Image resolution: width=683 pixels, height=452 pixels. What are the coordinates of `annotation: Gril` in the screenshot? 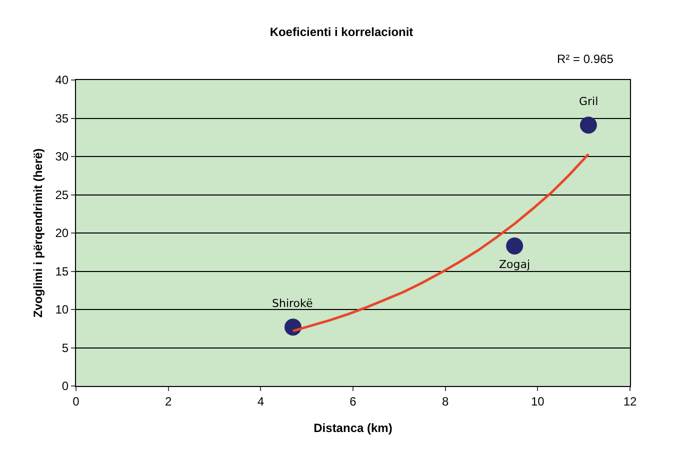 It's located at (588, 101).